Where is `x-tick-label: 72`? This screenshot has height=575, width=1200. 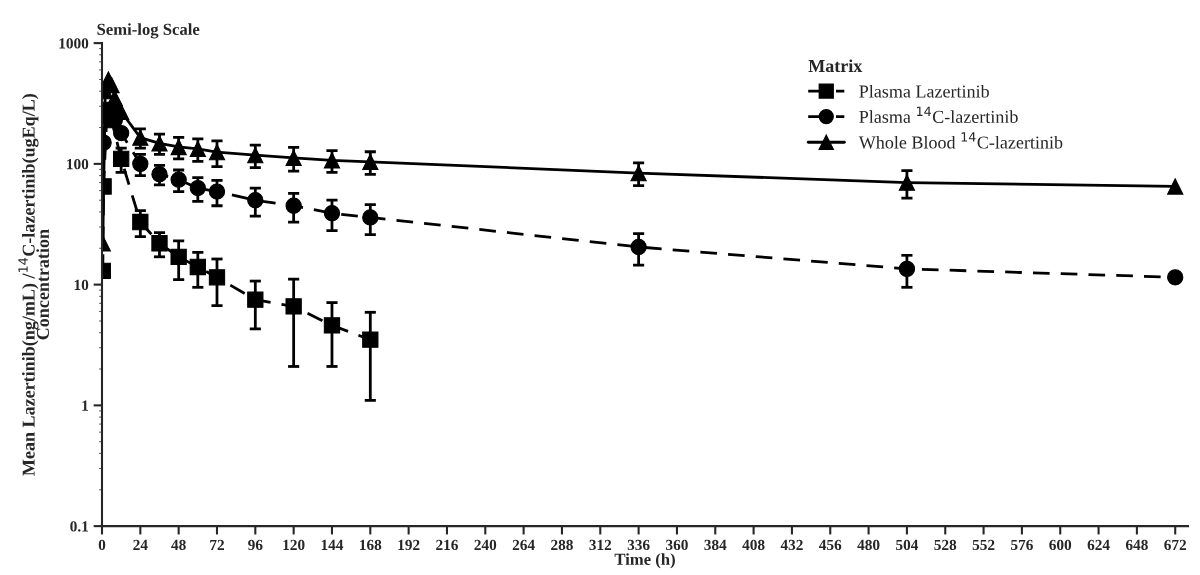
x-tick-label: 72 is located at coordinates (217, 544).